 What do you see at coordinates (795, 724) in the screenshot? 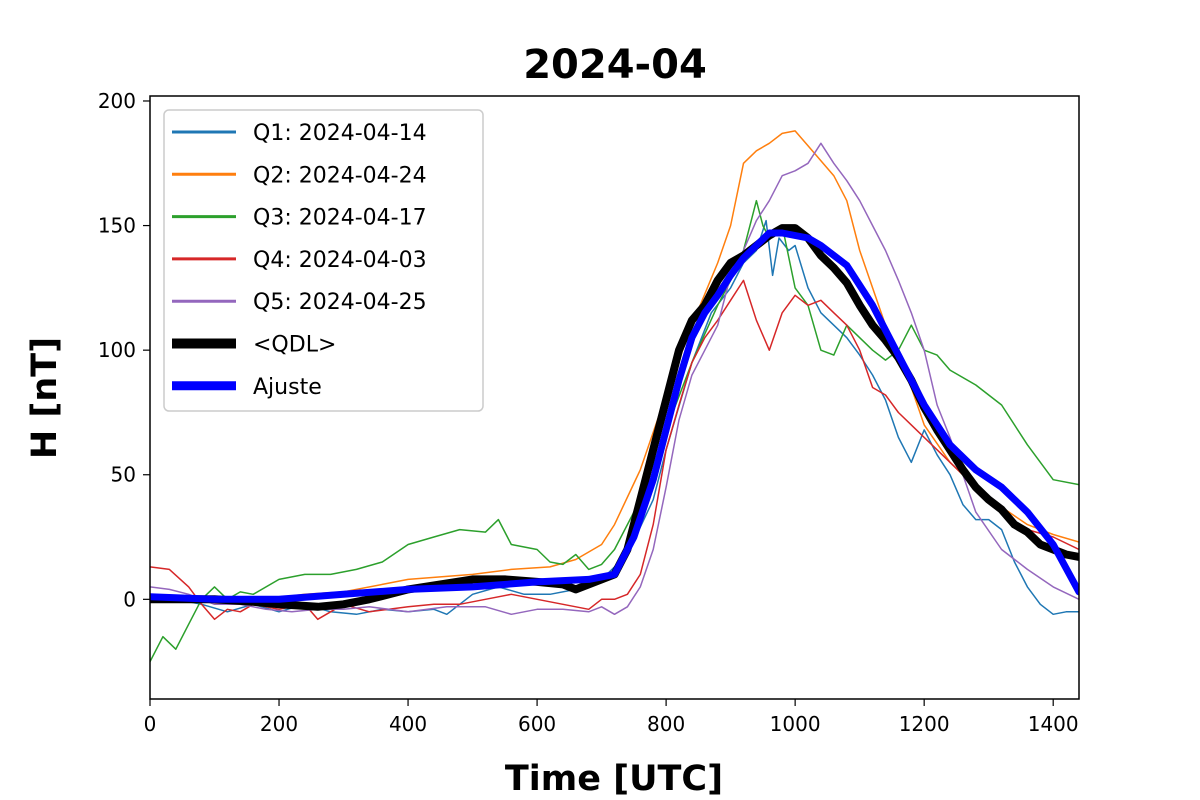
I see `x-tick-label: 1000` at bounding box center [795, 724].